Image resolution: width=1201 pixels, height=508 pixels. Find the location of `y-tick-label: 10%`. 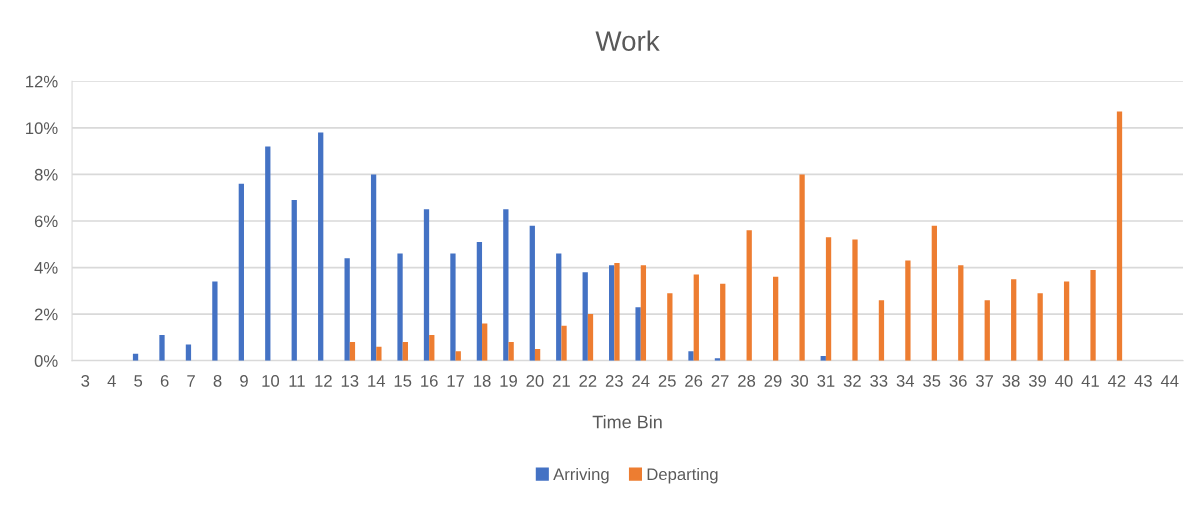

y-tick-label: 10% is located at coordinates (42, 128).